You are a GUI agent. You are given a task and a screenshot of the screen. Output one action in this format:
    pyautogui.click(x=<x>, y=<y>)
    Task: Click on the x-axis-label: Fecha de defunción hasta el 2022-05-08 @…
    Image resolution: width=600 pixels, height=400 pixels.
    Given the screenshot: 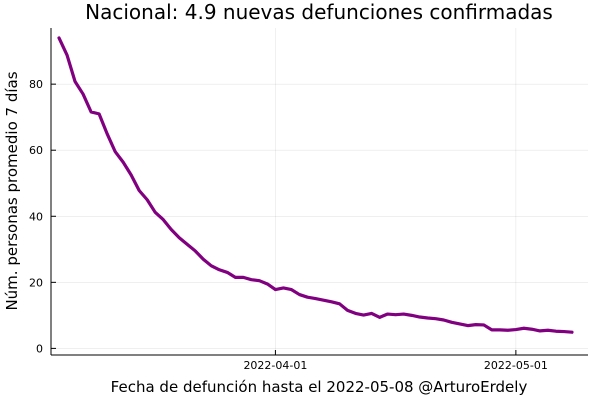 What is the action you would take?
    pyautogui.click(x=319, y=387)
    